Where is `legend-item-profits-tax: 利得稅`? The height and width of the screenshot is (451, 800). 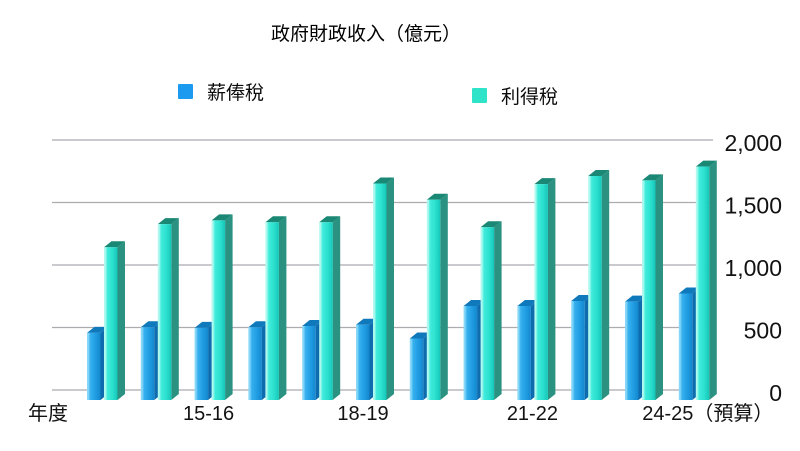
legend-item-profits-tax: 利得稅 is located at coordinates (515, 95).